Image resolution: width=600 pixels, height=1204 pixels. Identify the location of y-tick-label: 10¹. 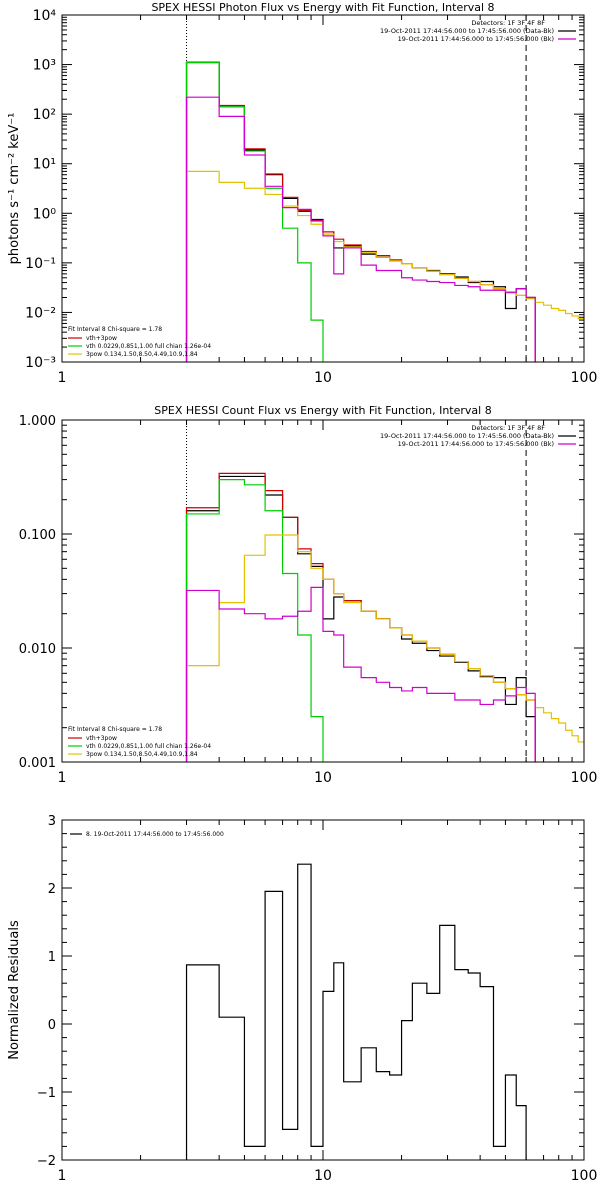
(44, 165).